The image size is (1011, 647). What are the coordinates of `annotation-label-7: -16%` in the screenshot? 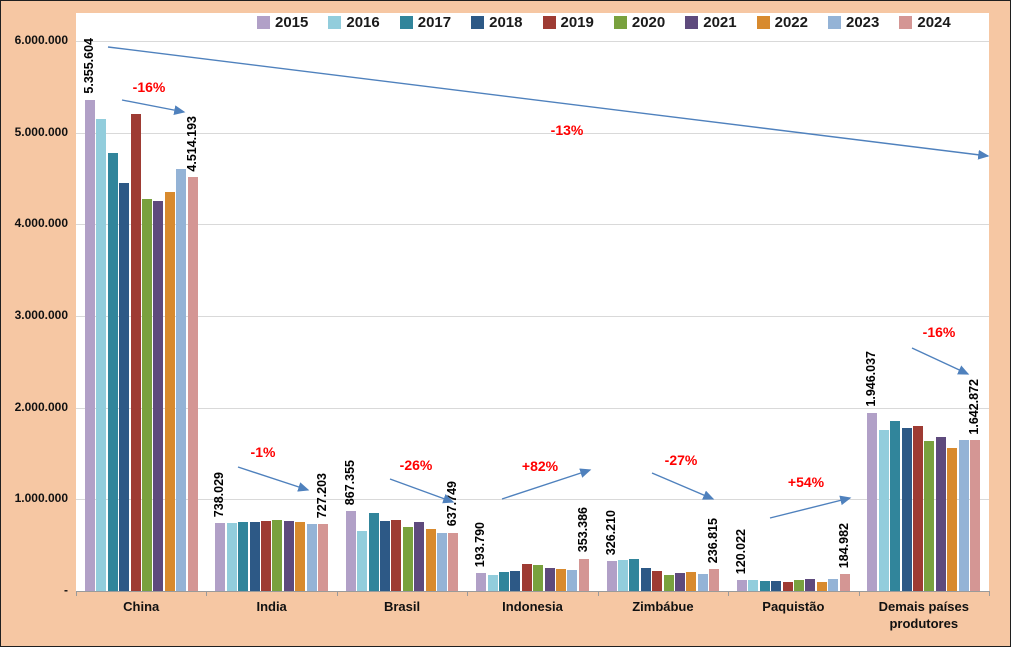 It's located at (939, 332).